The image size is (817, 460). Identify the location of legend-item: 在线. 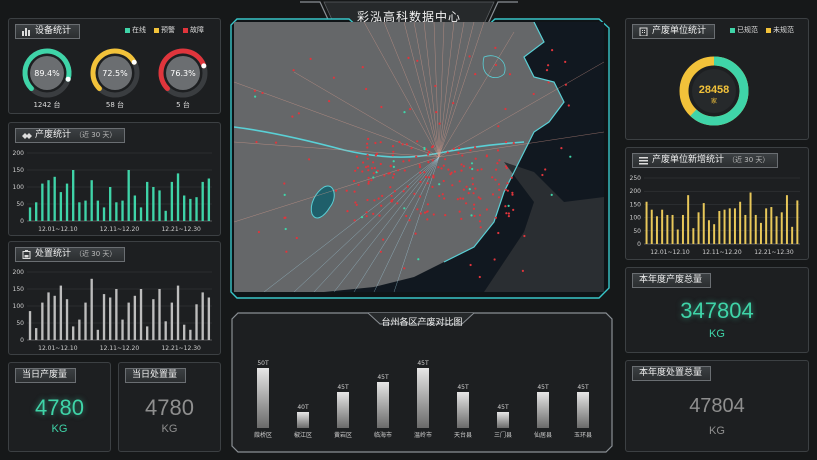
(135, 30).